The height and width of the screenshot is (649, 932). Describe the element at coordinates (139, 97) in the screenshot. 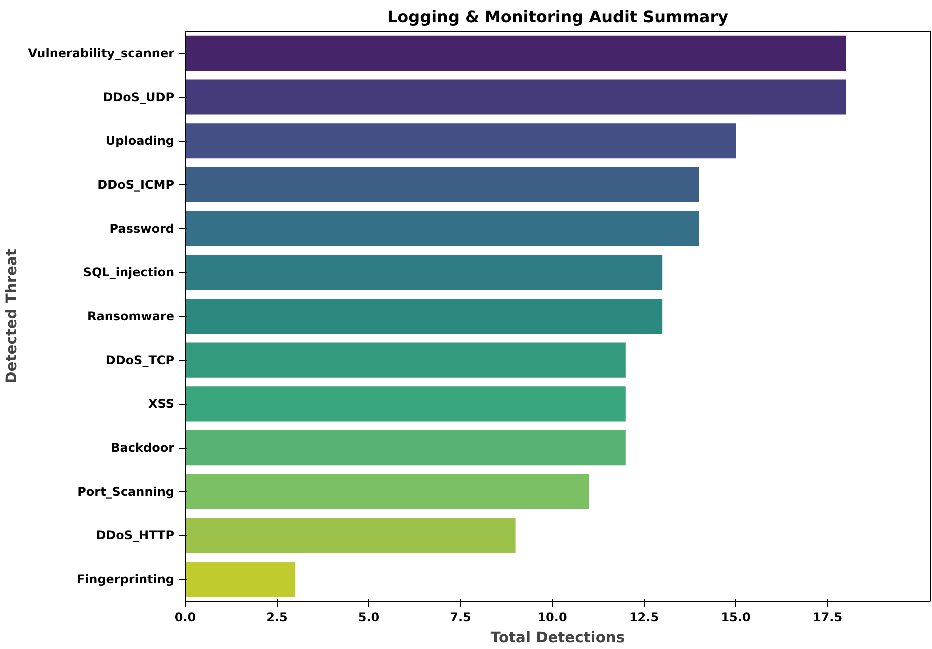

I see `y-tick-label: DDoS_UDP` at that location.